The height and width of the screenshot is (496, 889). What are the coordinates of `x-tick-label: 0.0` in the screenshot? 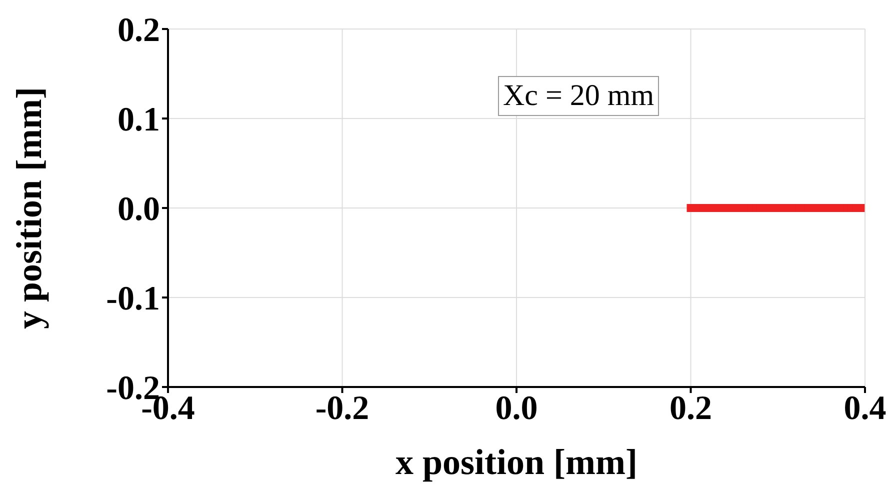 It's located at (516, 409).